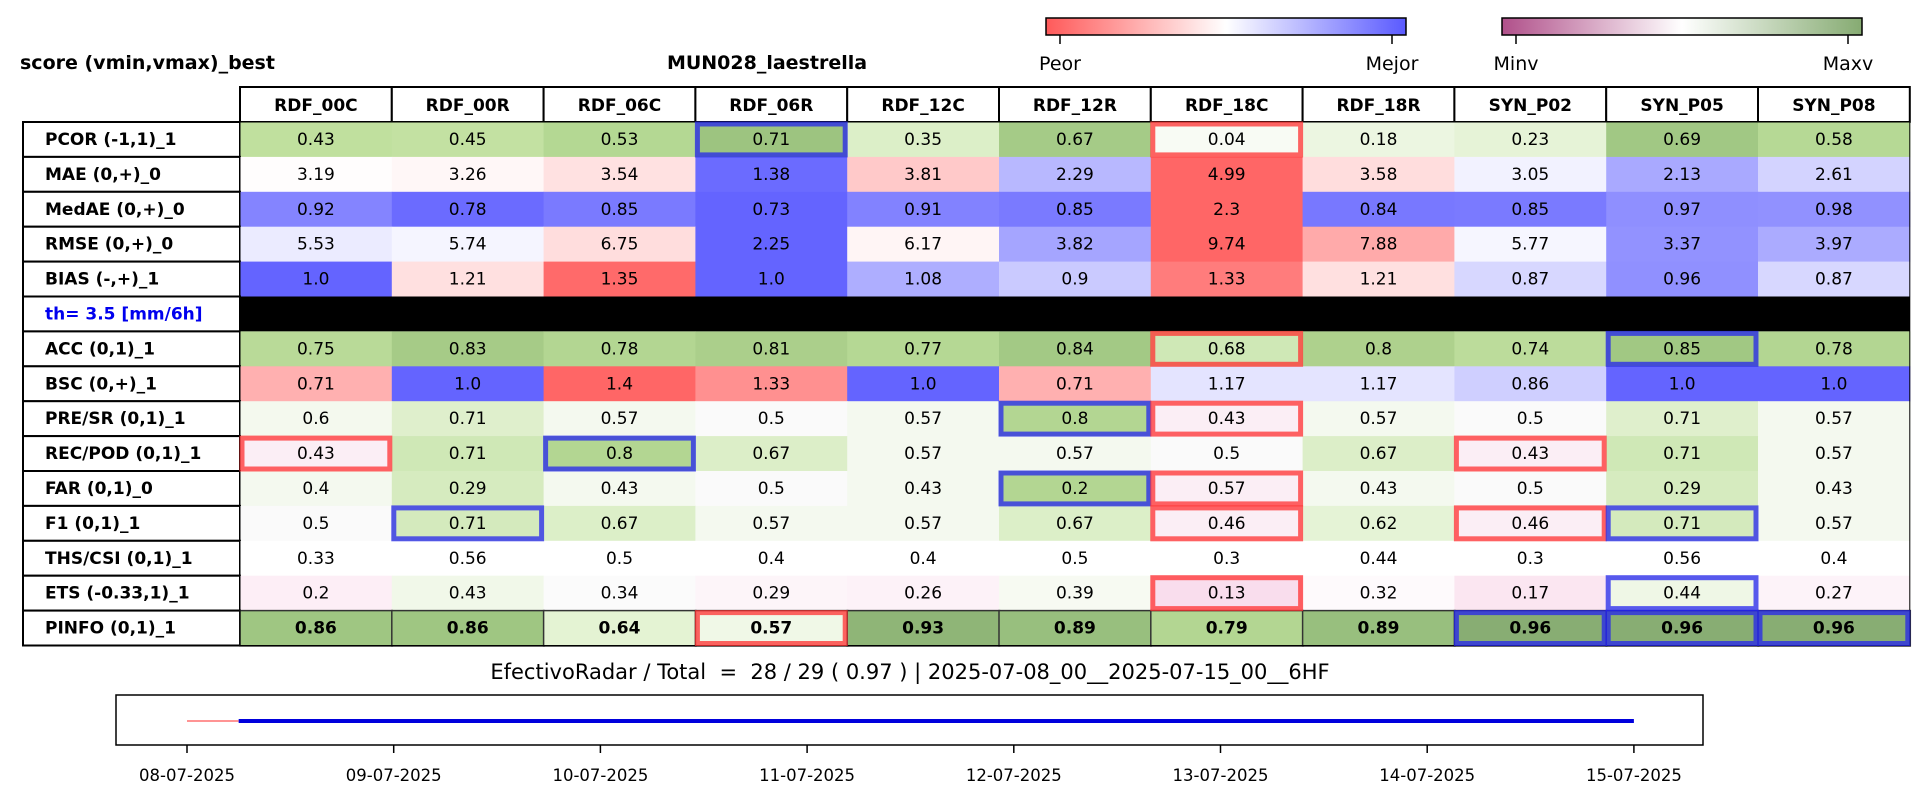  I want to click on row-label: MAE (0,+)_0, so click(103, 175).